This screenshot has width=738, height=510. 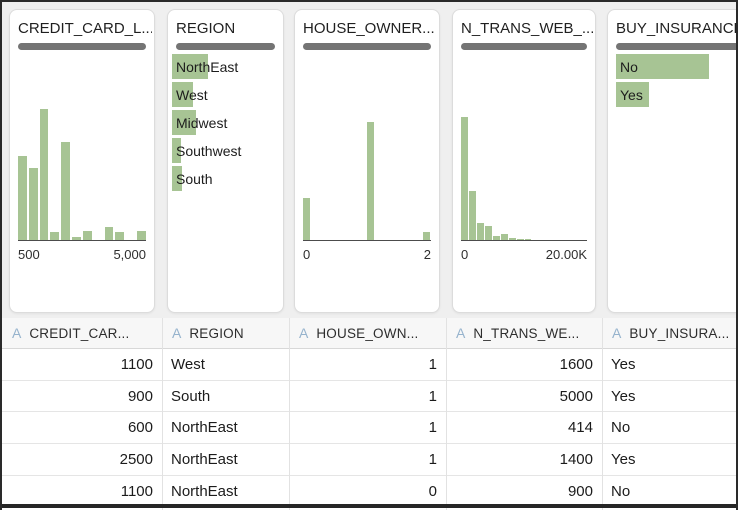 I want to click on bottom-border-band, so click(x=369, y=506).